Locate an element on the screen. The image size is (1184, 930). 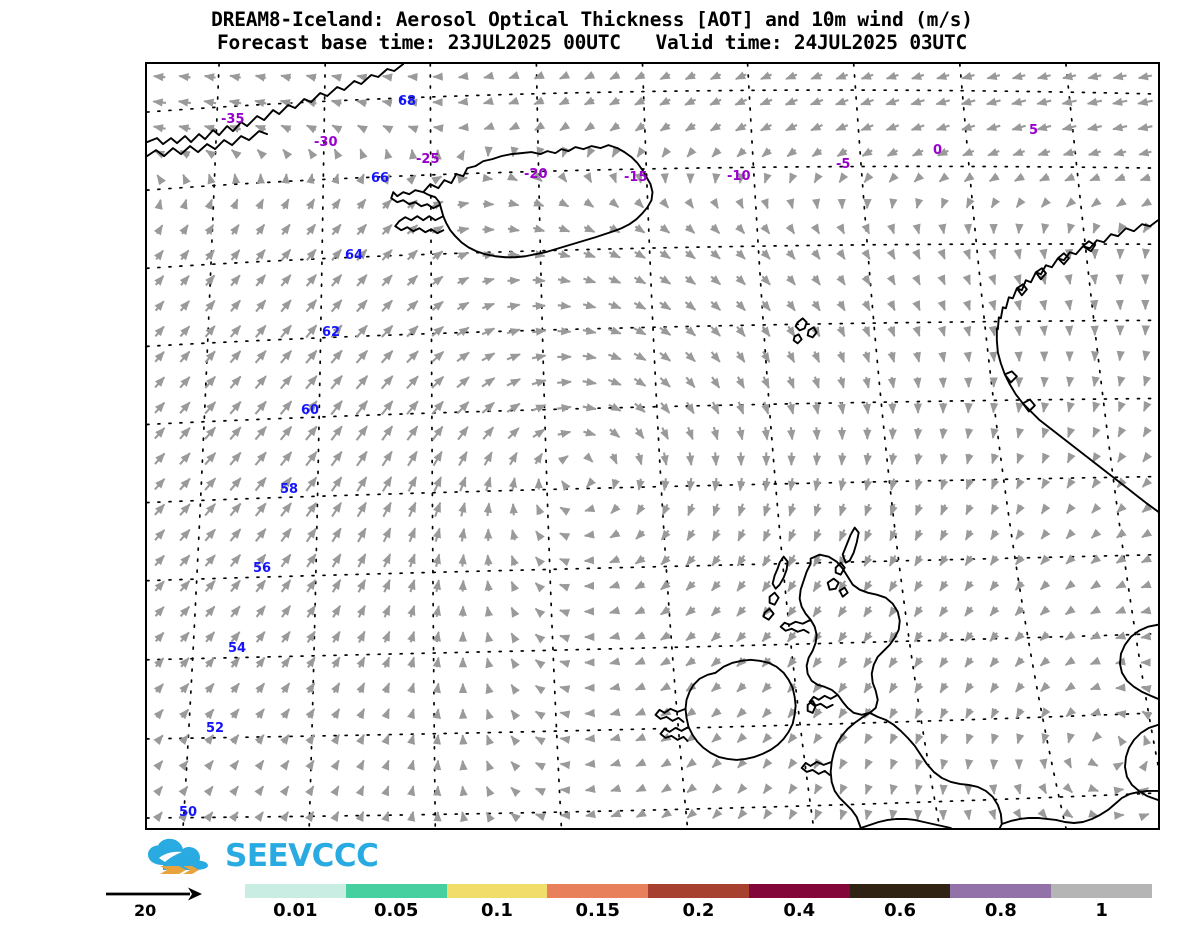
aot-colorbar is located at coordinates (699, 891).